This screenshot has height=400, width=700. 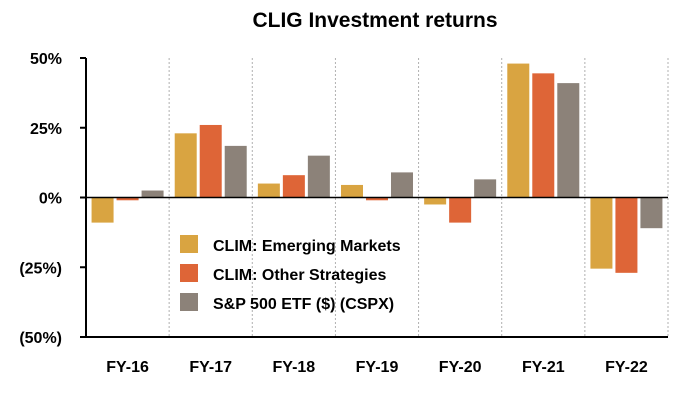 What do you see at coordinates (460, 367) in the screenshot?
I see `x-tick-label: FY-20` at bounding box center [460, 367].